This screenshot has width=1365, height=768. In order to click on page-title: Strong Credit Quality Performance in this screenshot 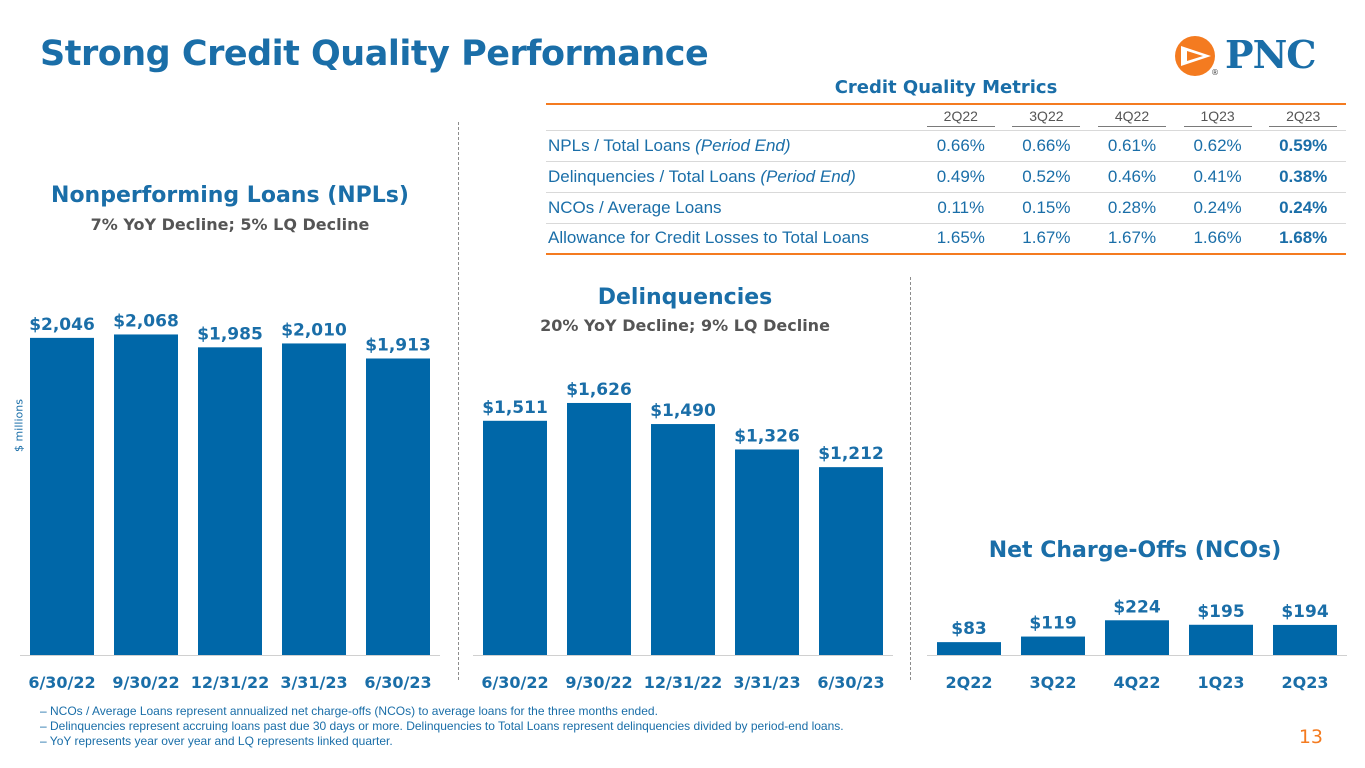, I will do `click(374, 54)`.